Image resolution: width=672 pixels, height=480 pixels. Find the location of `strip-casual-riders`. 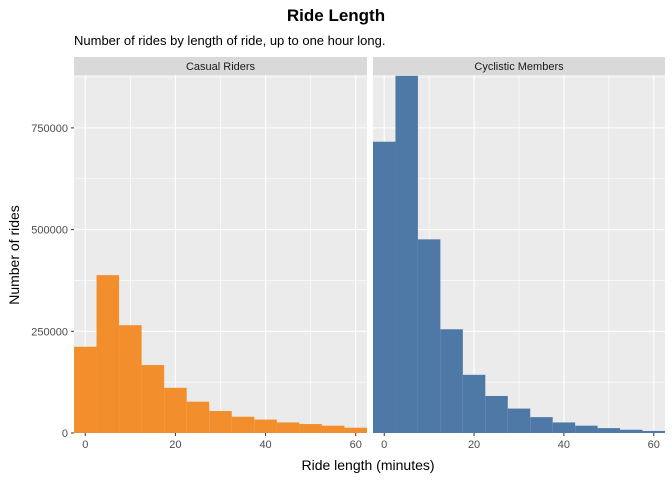

strip-casual-riders is located at coordinates (220, 66).